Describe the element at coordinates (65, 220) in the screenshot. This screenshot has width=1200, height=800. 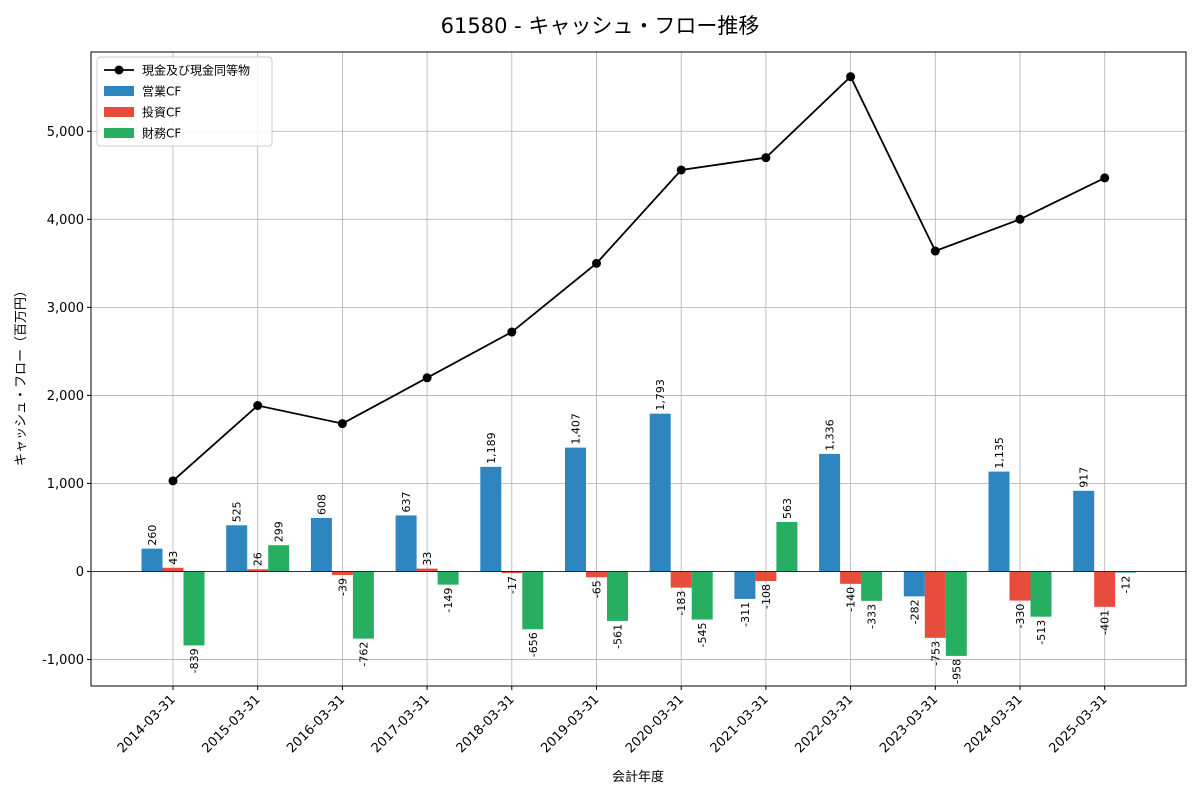
I see `y-tick-label: 4,000` at that location.